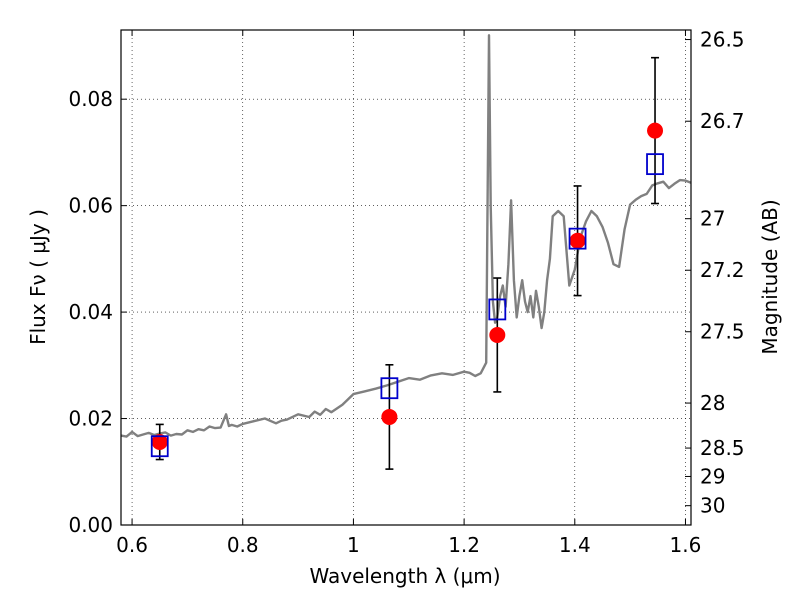 This screenshot has width=800, height=600. I want to click on x-tick-label: 1.4, so click(575, 545).